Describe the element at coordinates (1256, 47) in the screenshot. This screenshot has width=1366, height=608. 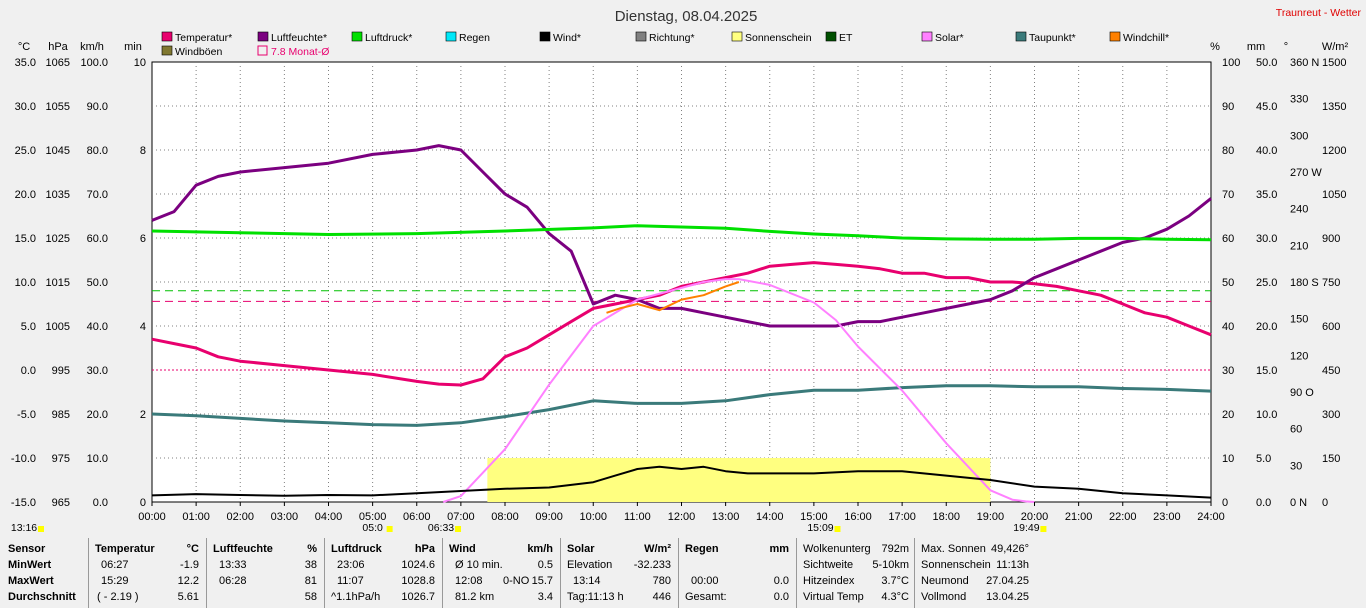
I see `axis-unit-label: mm` at that location.